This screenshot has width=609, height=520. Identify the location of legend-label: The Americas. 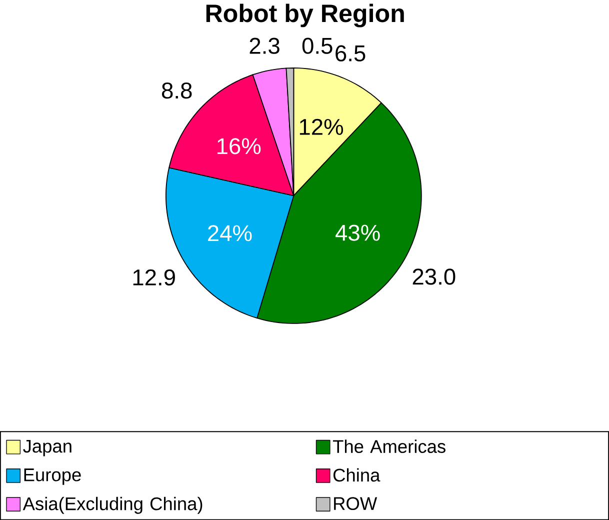
(389, 446).